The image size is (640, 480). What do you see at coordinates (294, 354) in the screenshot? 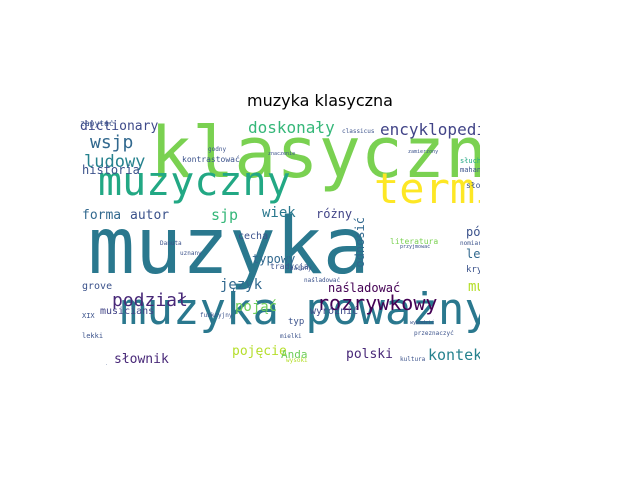
I see `word-cloud-word: Anda` at bounding box center [294, 354].